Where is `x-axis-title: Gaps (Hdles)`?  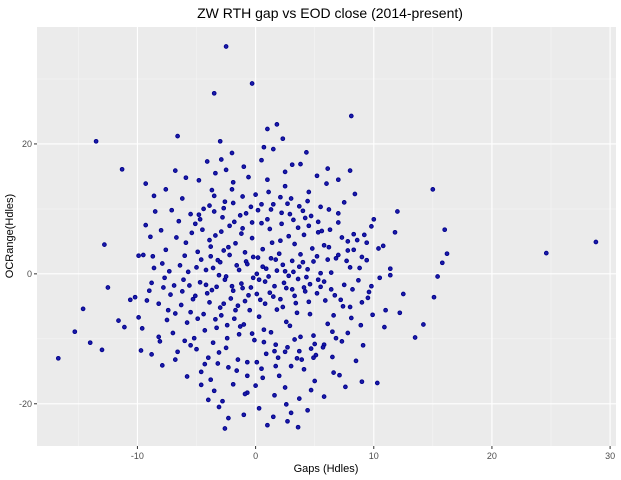
x-axis-title: Gaps (Hdles) is located at coordinates (326, 469).